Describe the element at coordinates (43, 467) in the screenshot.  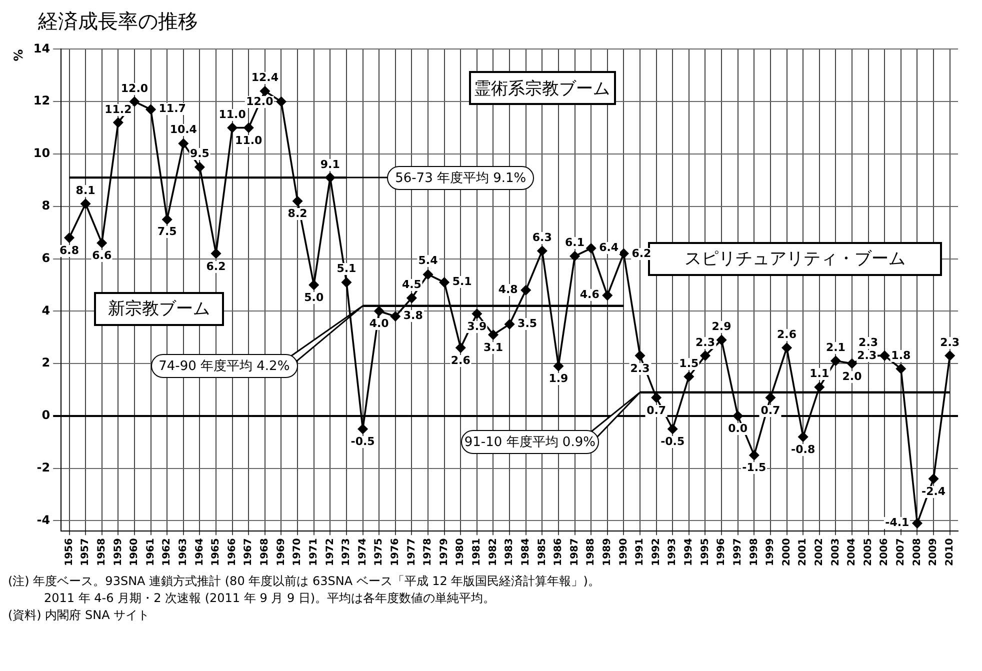
I see `y-tick-label: -2` at that location.